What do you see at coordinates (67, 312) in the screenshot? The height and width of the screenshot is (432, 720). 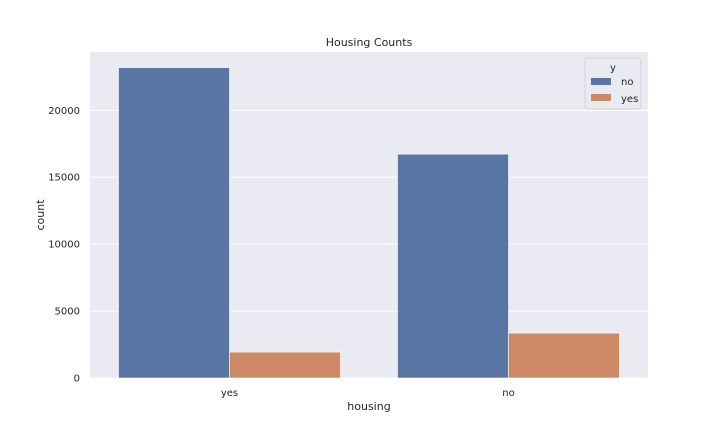 I see `y-tick-label: 5000` at bounding box center [67, 312].